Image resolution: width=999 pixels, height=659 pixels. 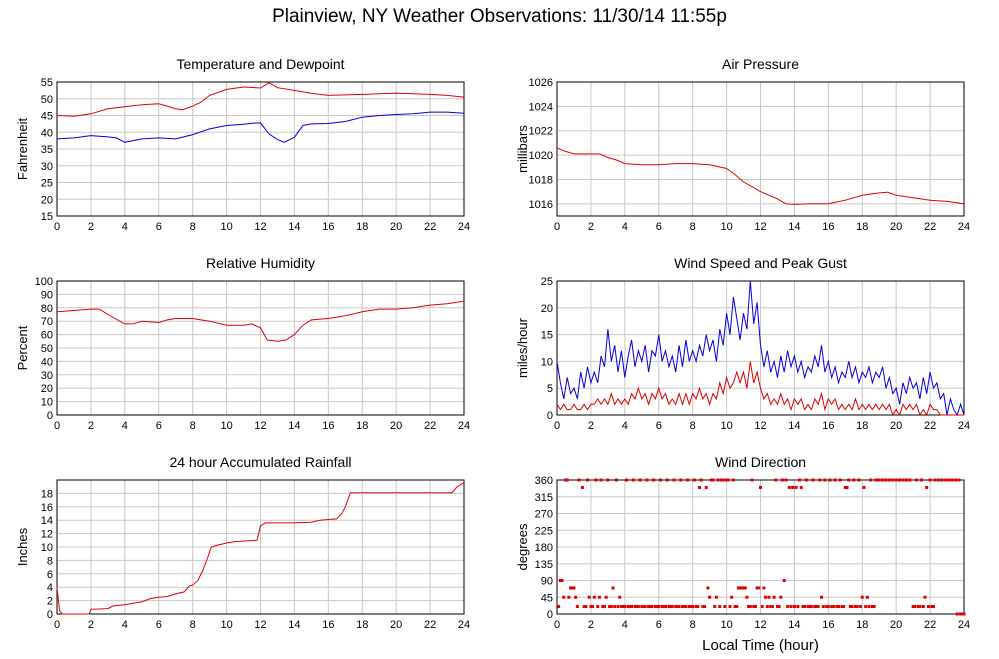 What do you see at coordinates (541, 205) in the screenshot?
I see `y-tick-label: 1016` at bounding box center [541, 205].